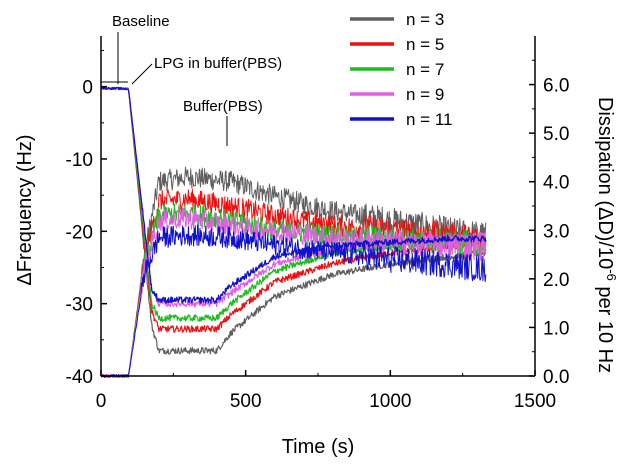 This screenshot has width=624, height=464. I want to click on legend-label-n-9: n = 9, so click(425, 94).